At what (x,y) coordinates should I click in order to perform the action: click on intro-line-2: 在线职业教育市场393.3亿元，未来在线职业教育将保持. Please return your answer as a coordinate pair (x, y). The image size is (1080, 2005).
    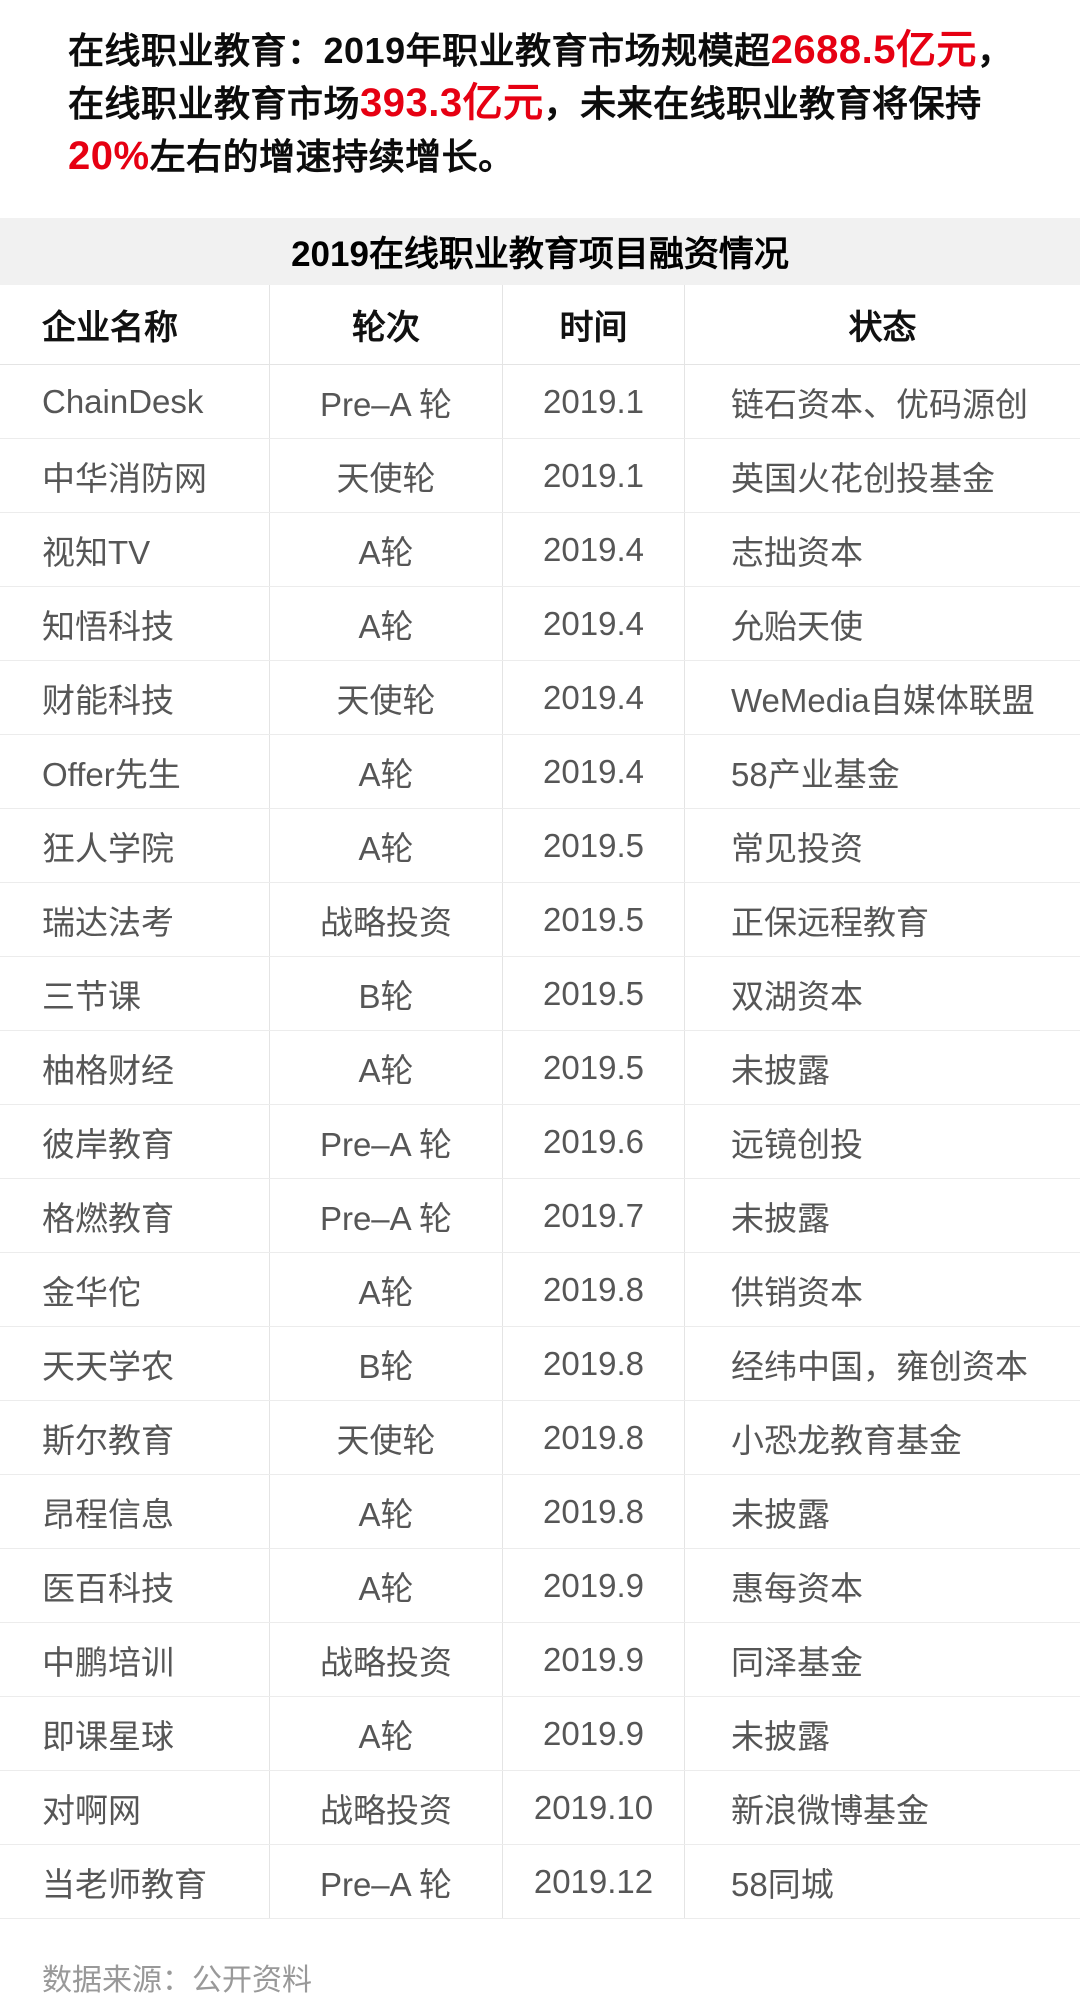
    Looking at the image, I should click on (545, 103).